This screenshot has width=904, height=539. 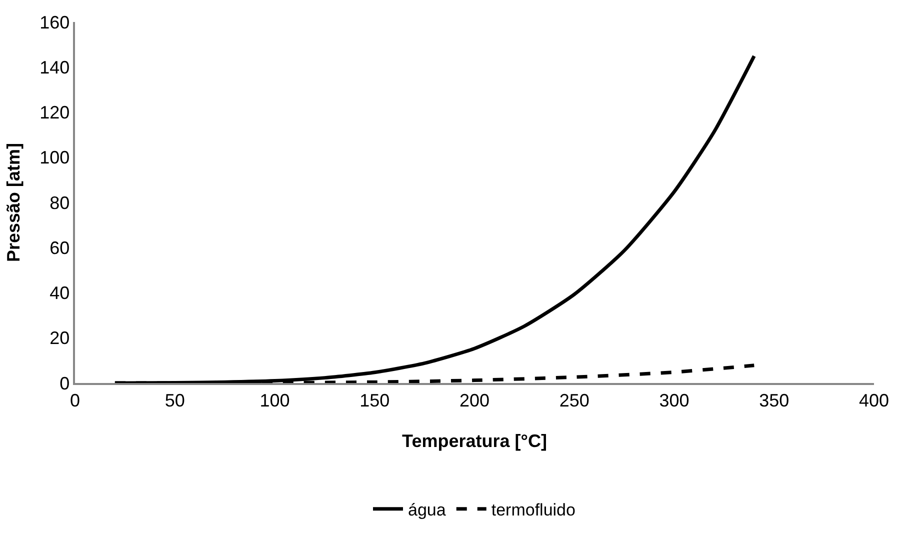 I want to click on legend-label: água, so click(x=427, y=510).